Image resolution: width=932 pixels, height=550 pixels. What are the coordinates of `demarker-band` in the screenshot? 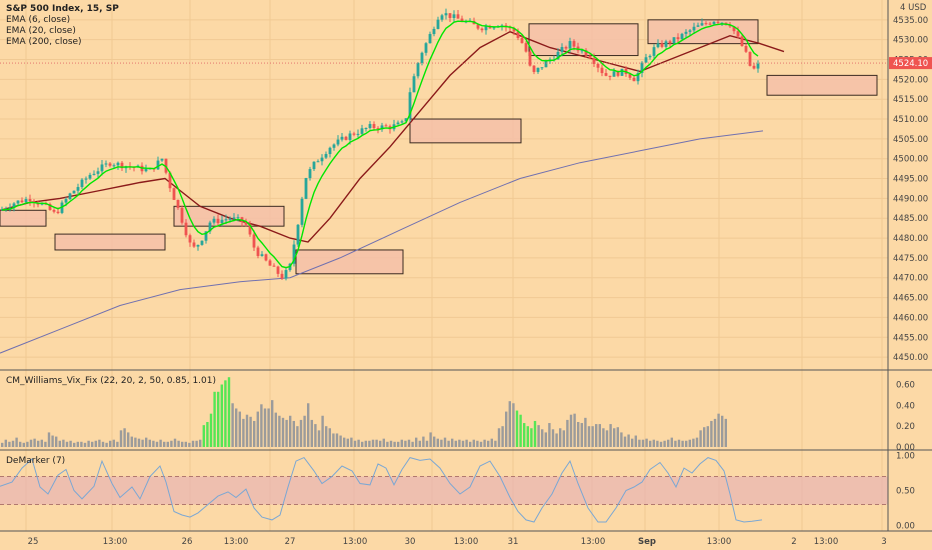 It's located at (444, 490).